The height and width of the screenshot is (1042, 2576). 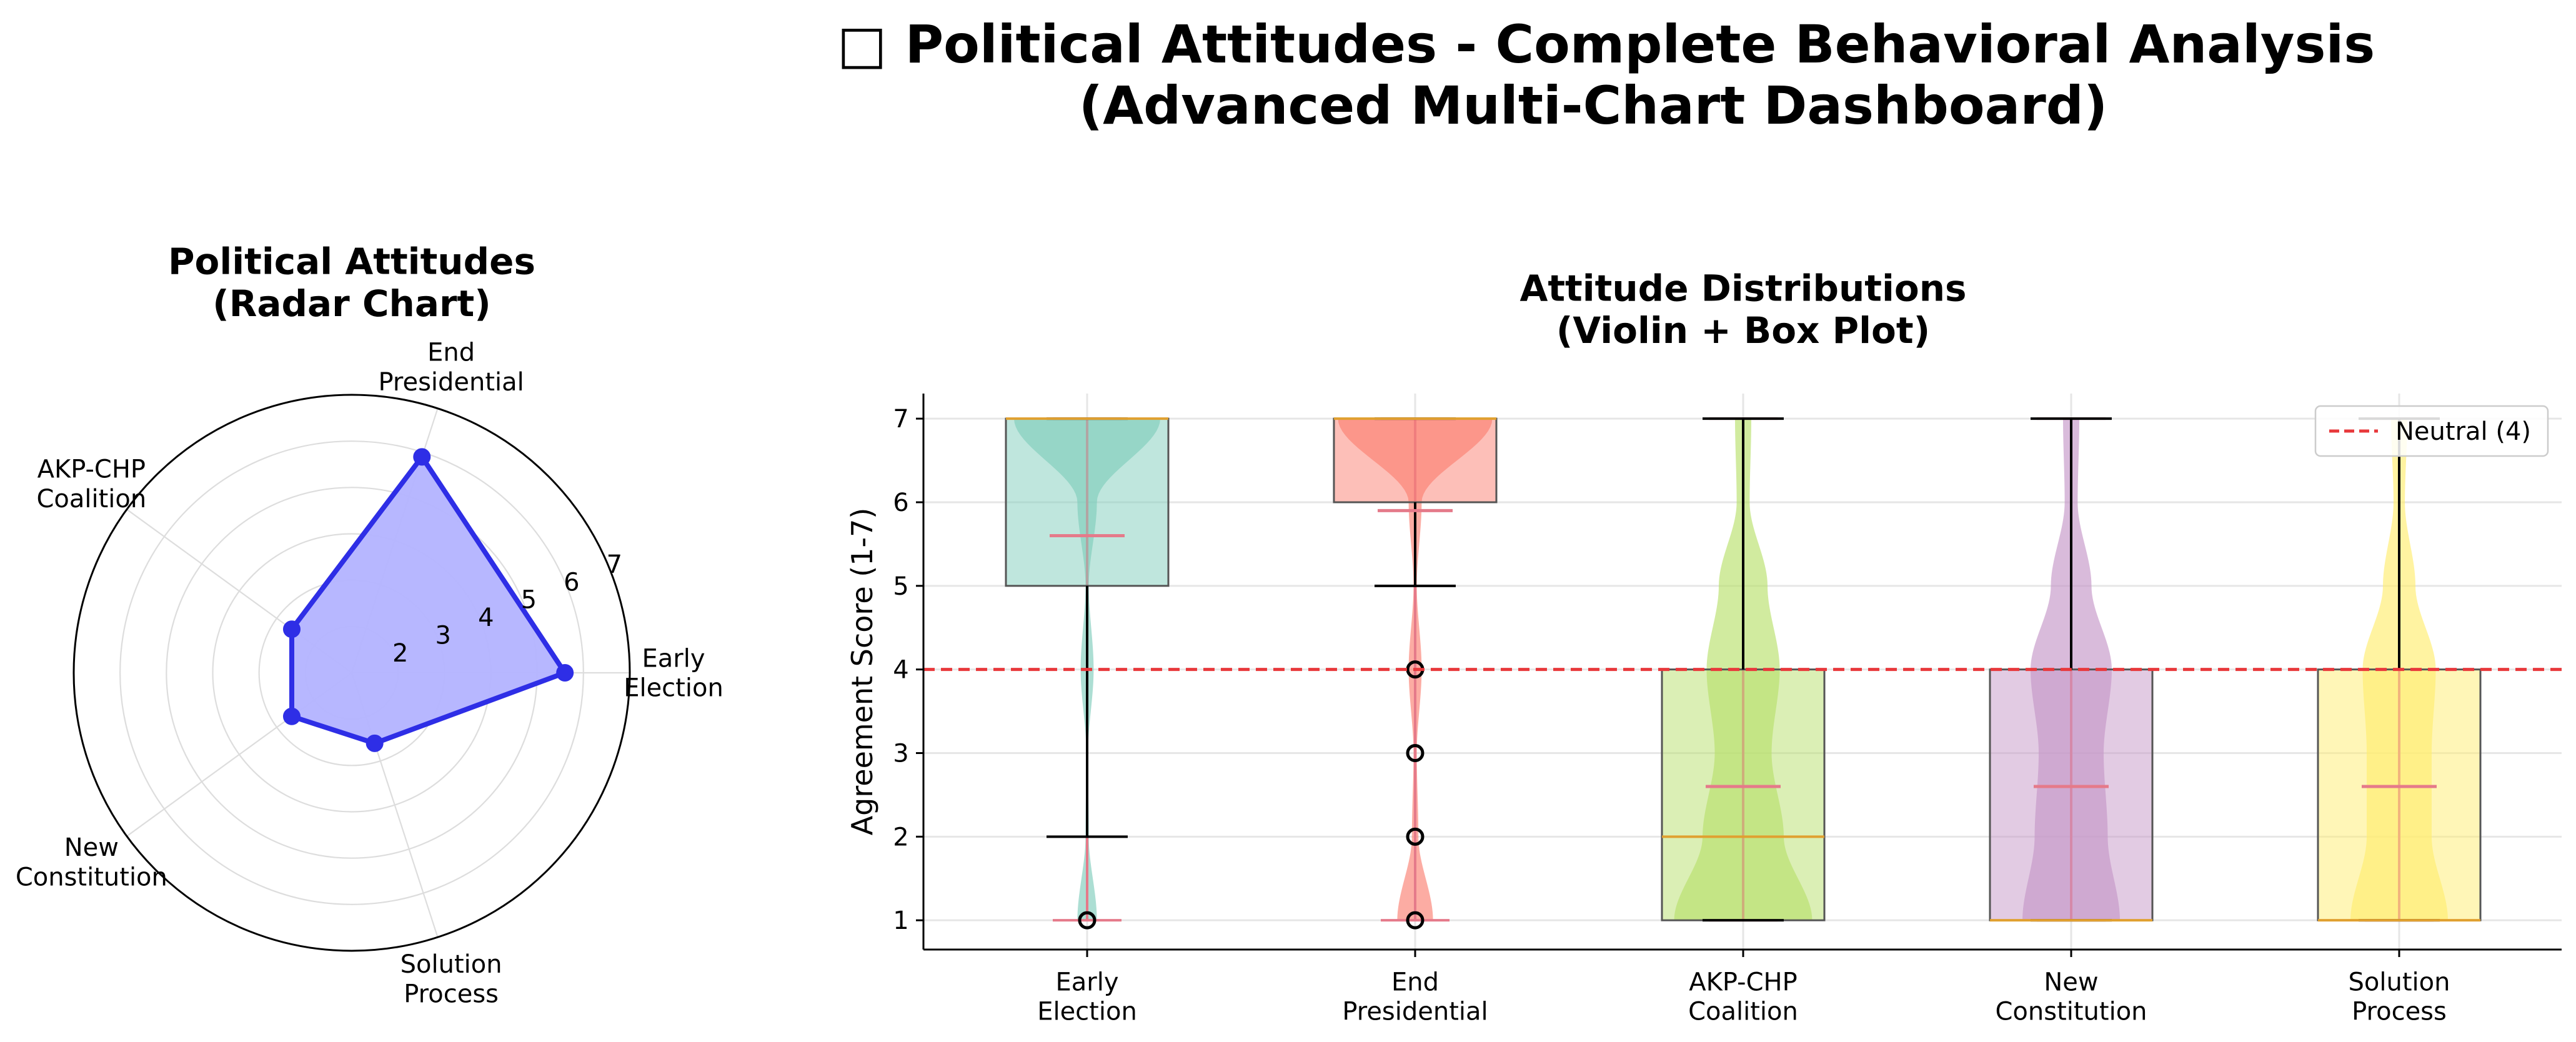 I want to click on page-title-line-2: (Advanced Multi-Chart Dashboard), so click(x=1593, y=105).